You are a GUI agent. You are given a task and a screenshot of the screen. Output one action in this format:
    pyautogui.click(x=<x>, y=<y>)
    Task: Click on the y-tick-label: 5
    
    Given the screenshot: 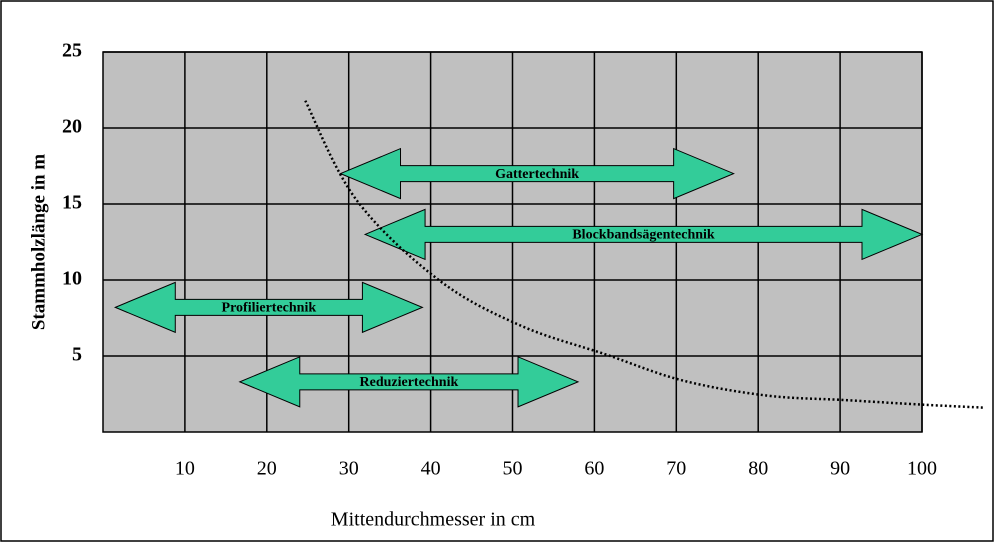 What is the action you would take?
    pyautogui.click(x=77, y=355)
    